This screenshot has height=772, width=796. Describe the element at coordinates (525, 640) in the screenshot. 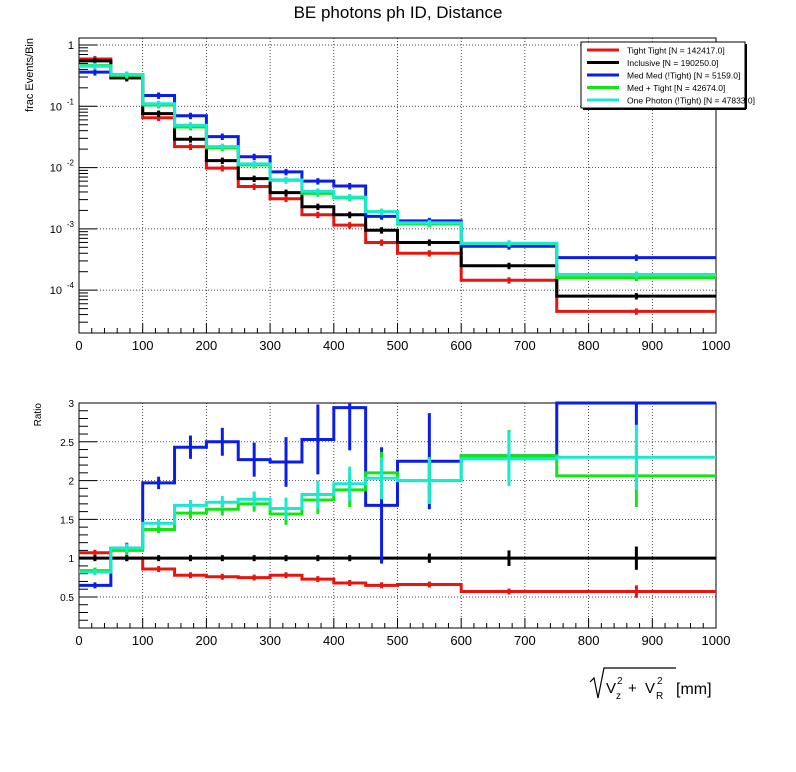

I see `bottom-tick-label-x-700: 700` at that location.